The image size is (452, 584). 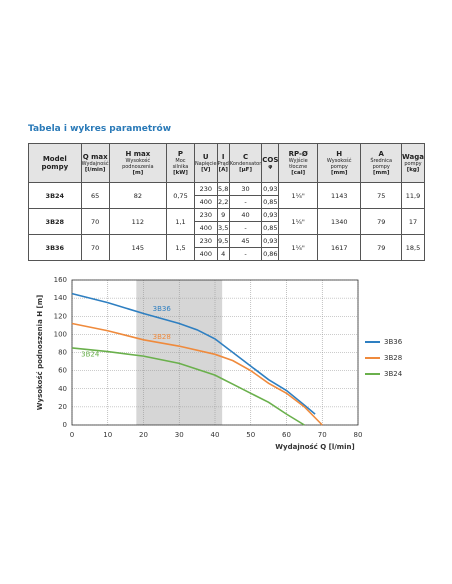 I want to click on header-sub: Moc silnika, so click(x=180, y=164).